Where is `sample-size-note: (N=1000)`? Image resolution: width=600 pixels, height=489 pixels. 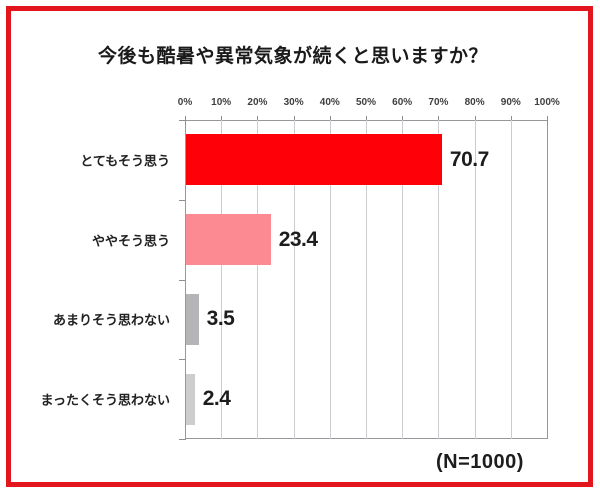 sample-size-note: (N=1000) is located at coordinates (480, 462).